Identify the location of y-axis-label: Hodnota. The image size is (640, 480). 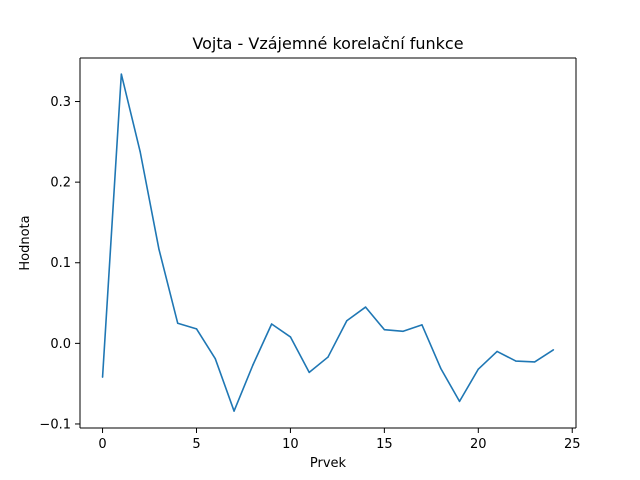
(25, 242).